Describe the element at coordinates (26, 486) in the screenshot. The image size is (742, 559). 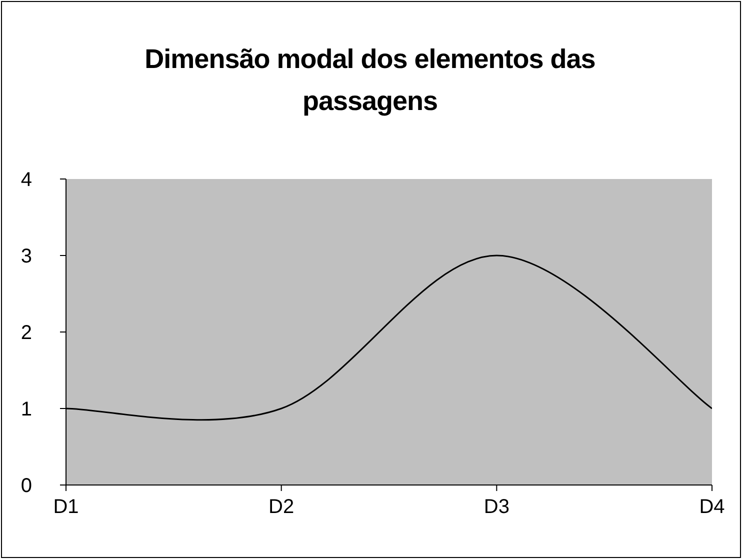
I see `y-tick-label: 0` at that location.